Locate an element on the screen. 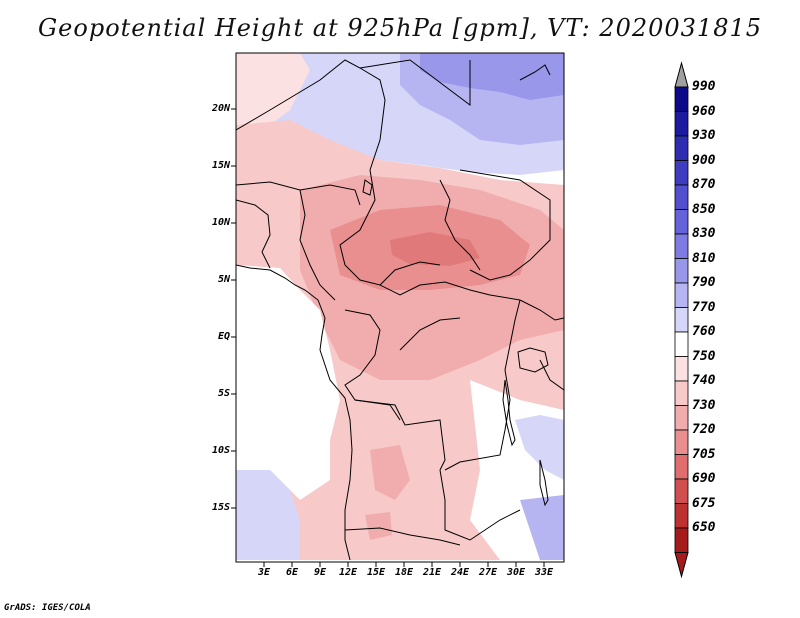  border-algeria-libya-niger is located at coordinates (311, 115).